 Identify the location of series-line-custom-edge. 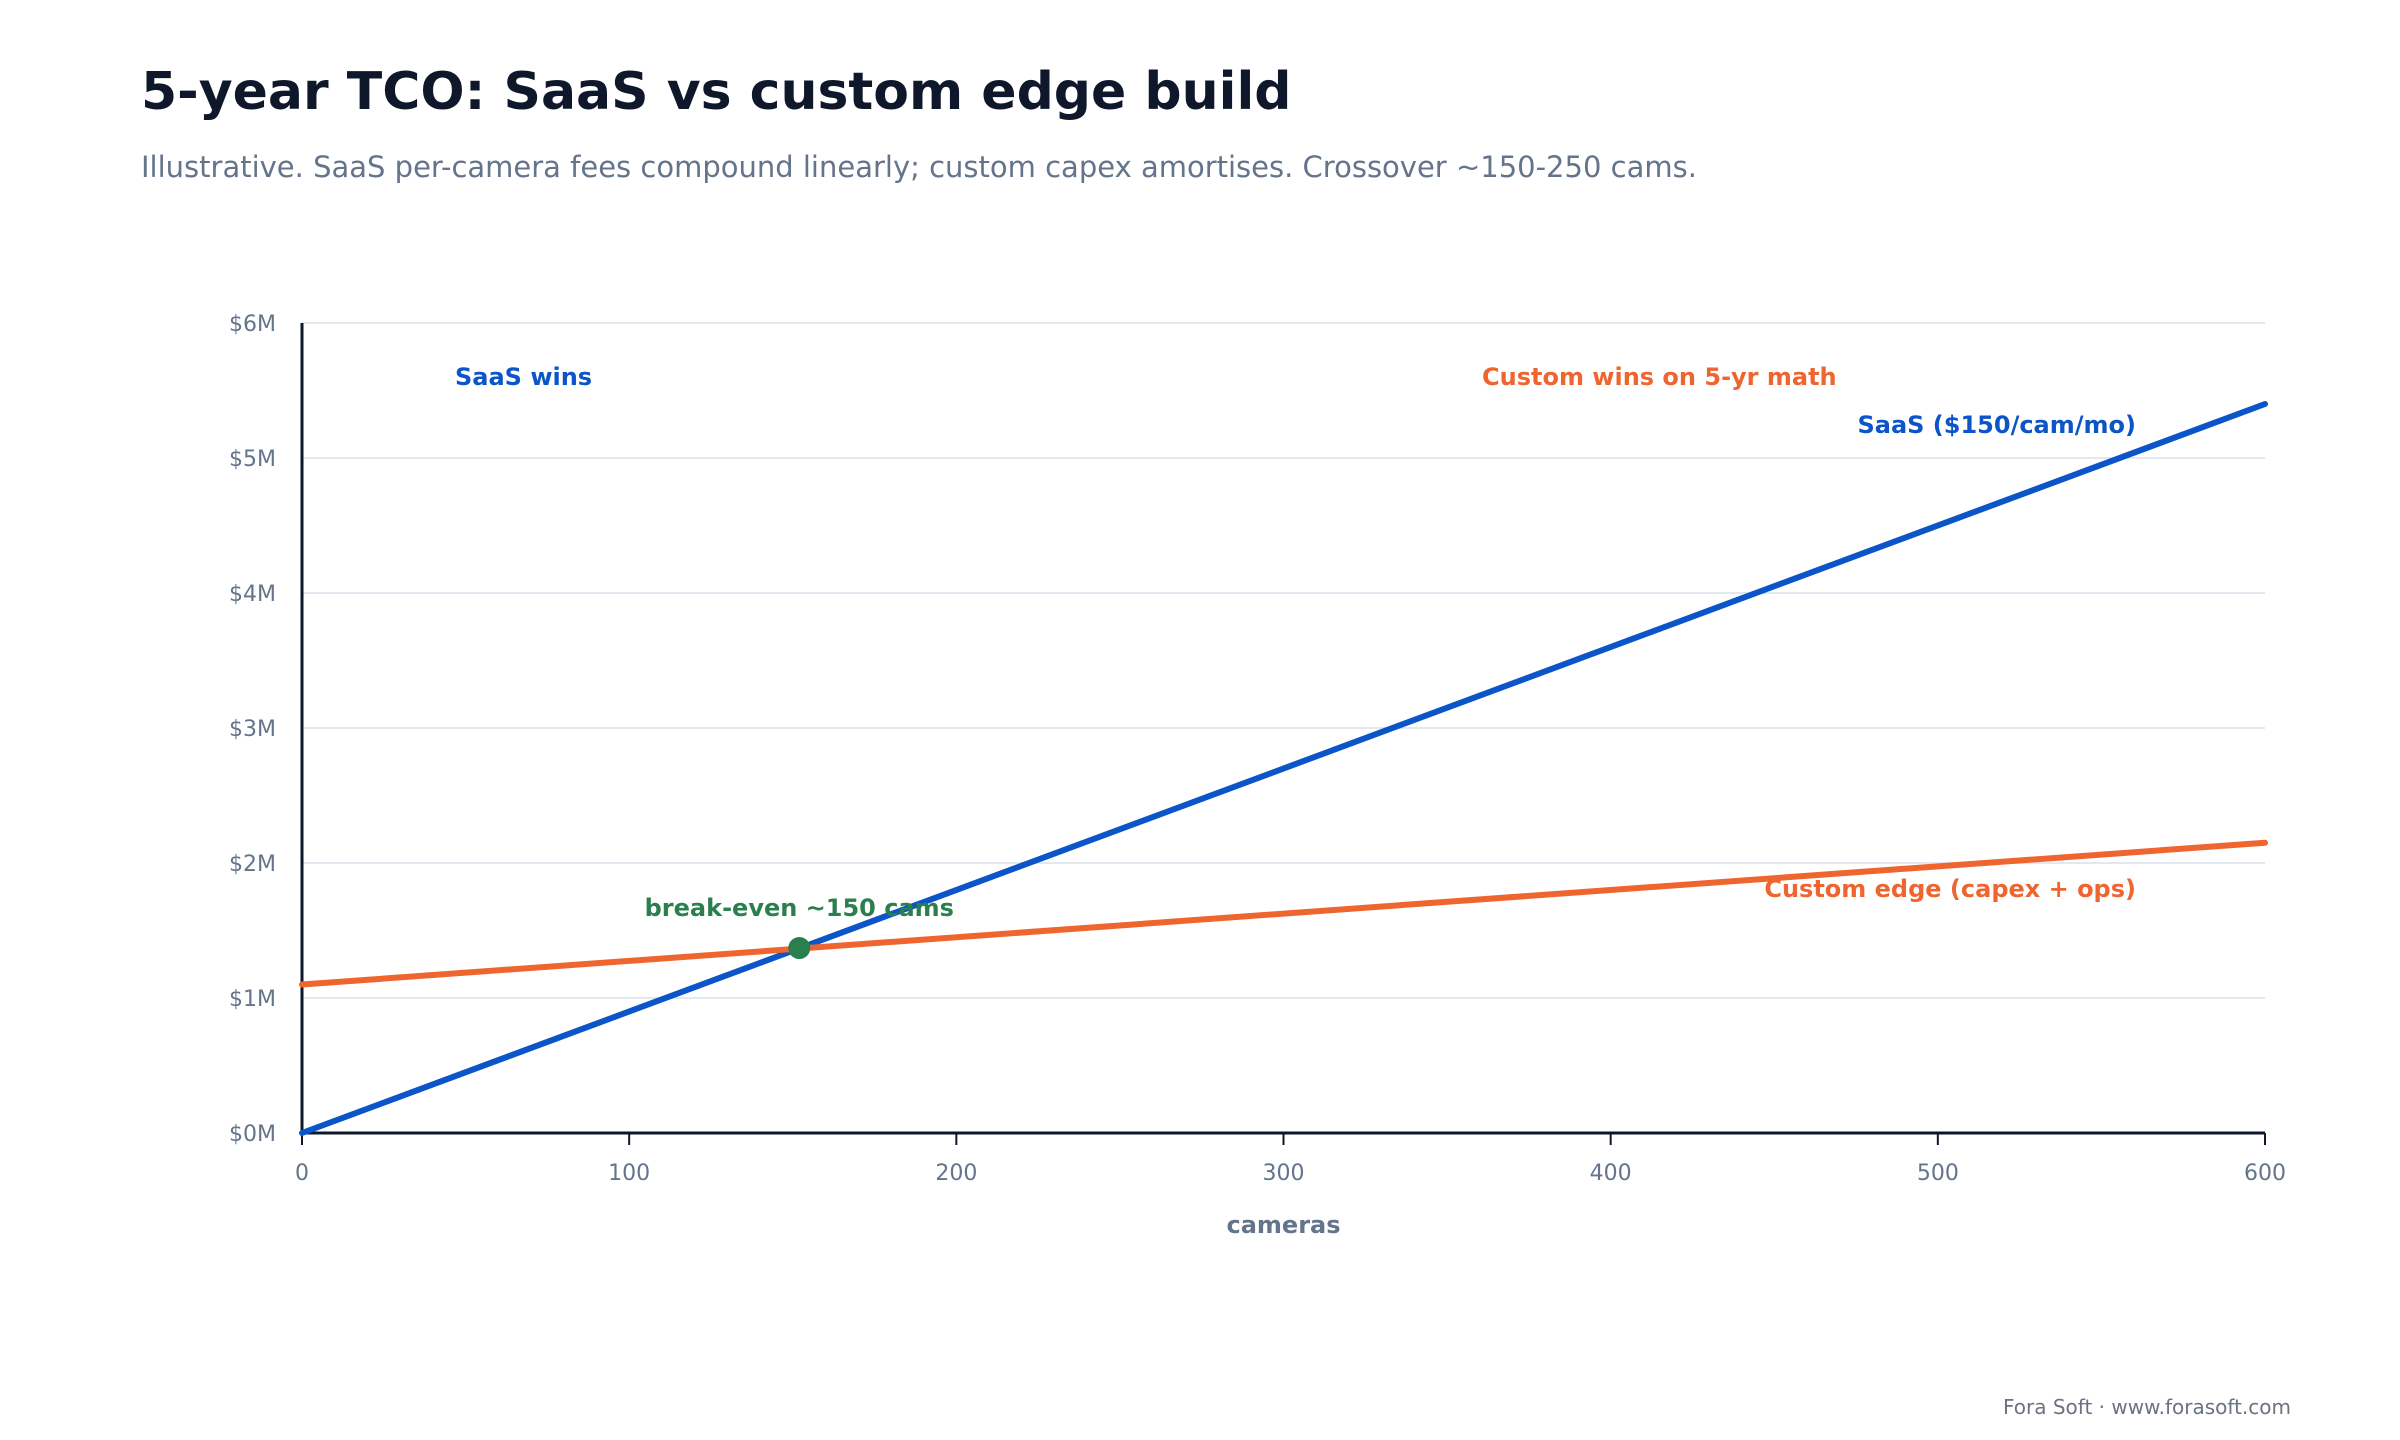
(1283, 913).